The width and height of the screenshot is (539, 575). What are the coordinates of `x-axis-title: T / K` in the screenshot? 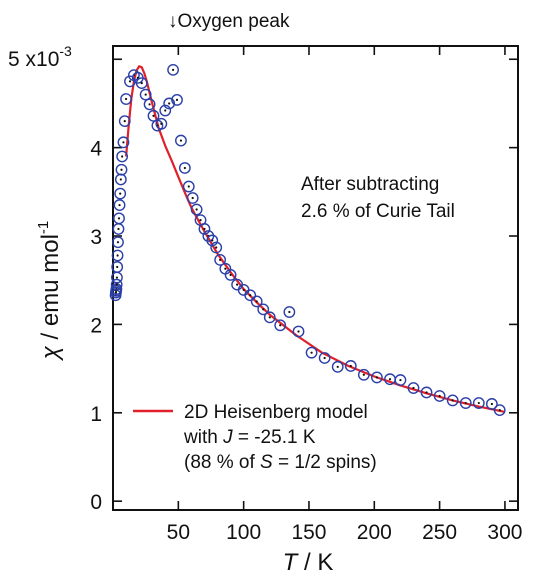 It's located at (308, 562).